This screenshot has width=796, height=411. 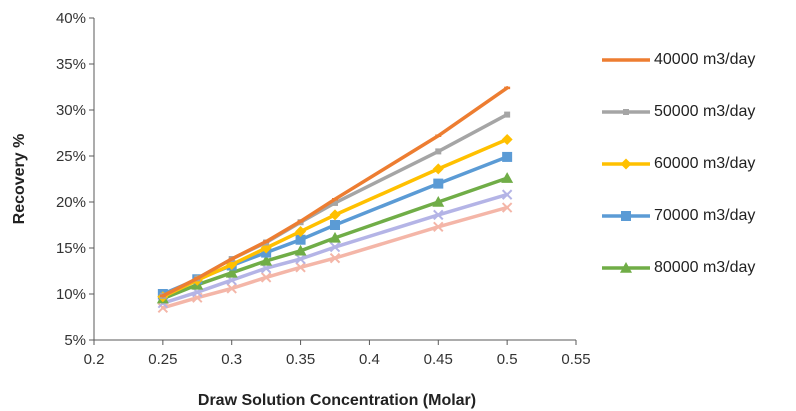 What do you see at coordinates (705, 215) in the screenshot?
I see `legend-label: 70000 m3/day` at bounding box center [705, 215].